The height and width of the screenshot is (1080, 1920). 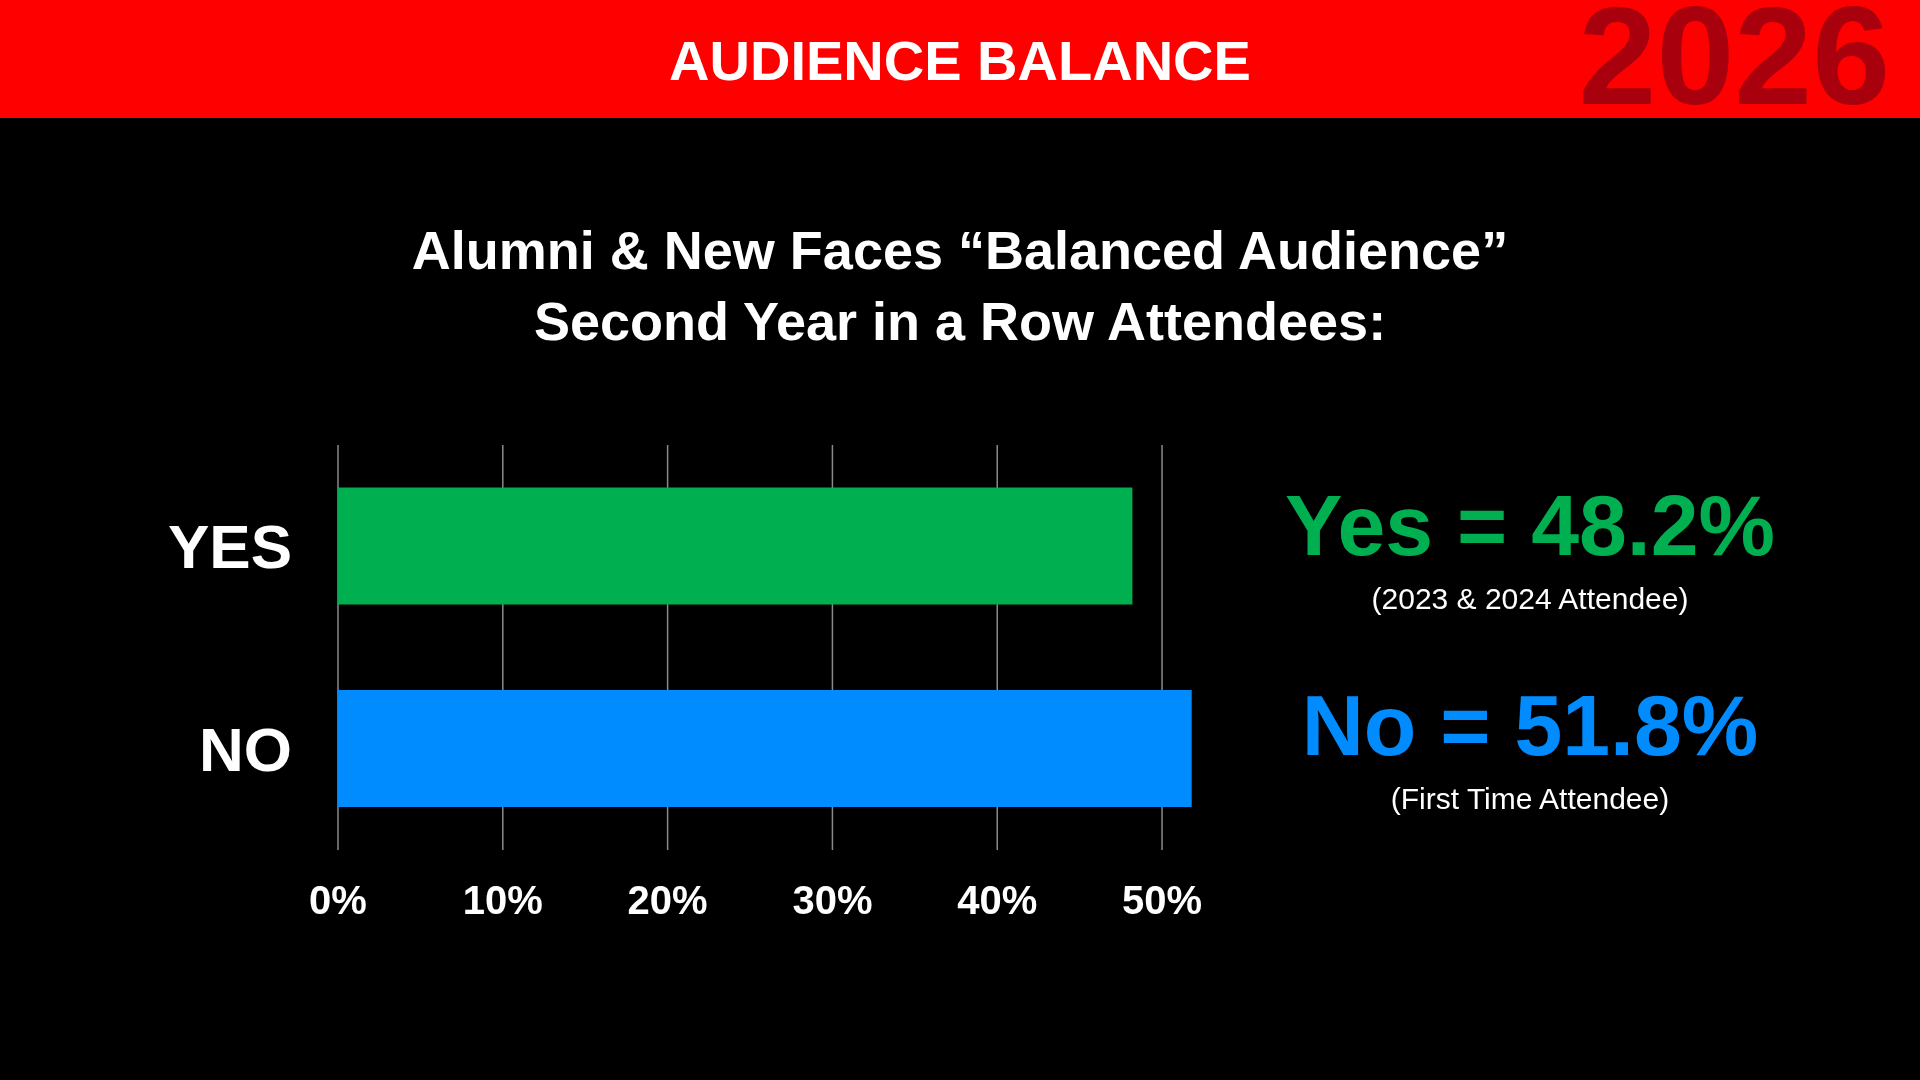 I want to click on x-tick-label: 30%, so click(x=832, y=900).